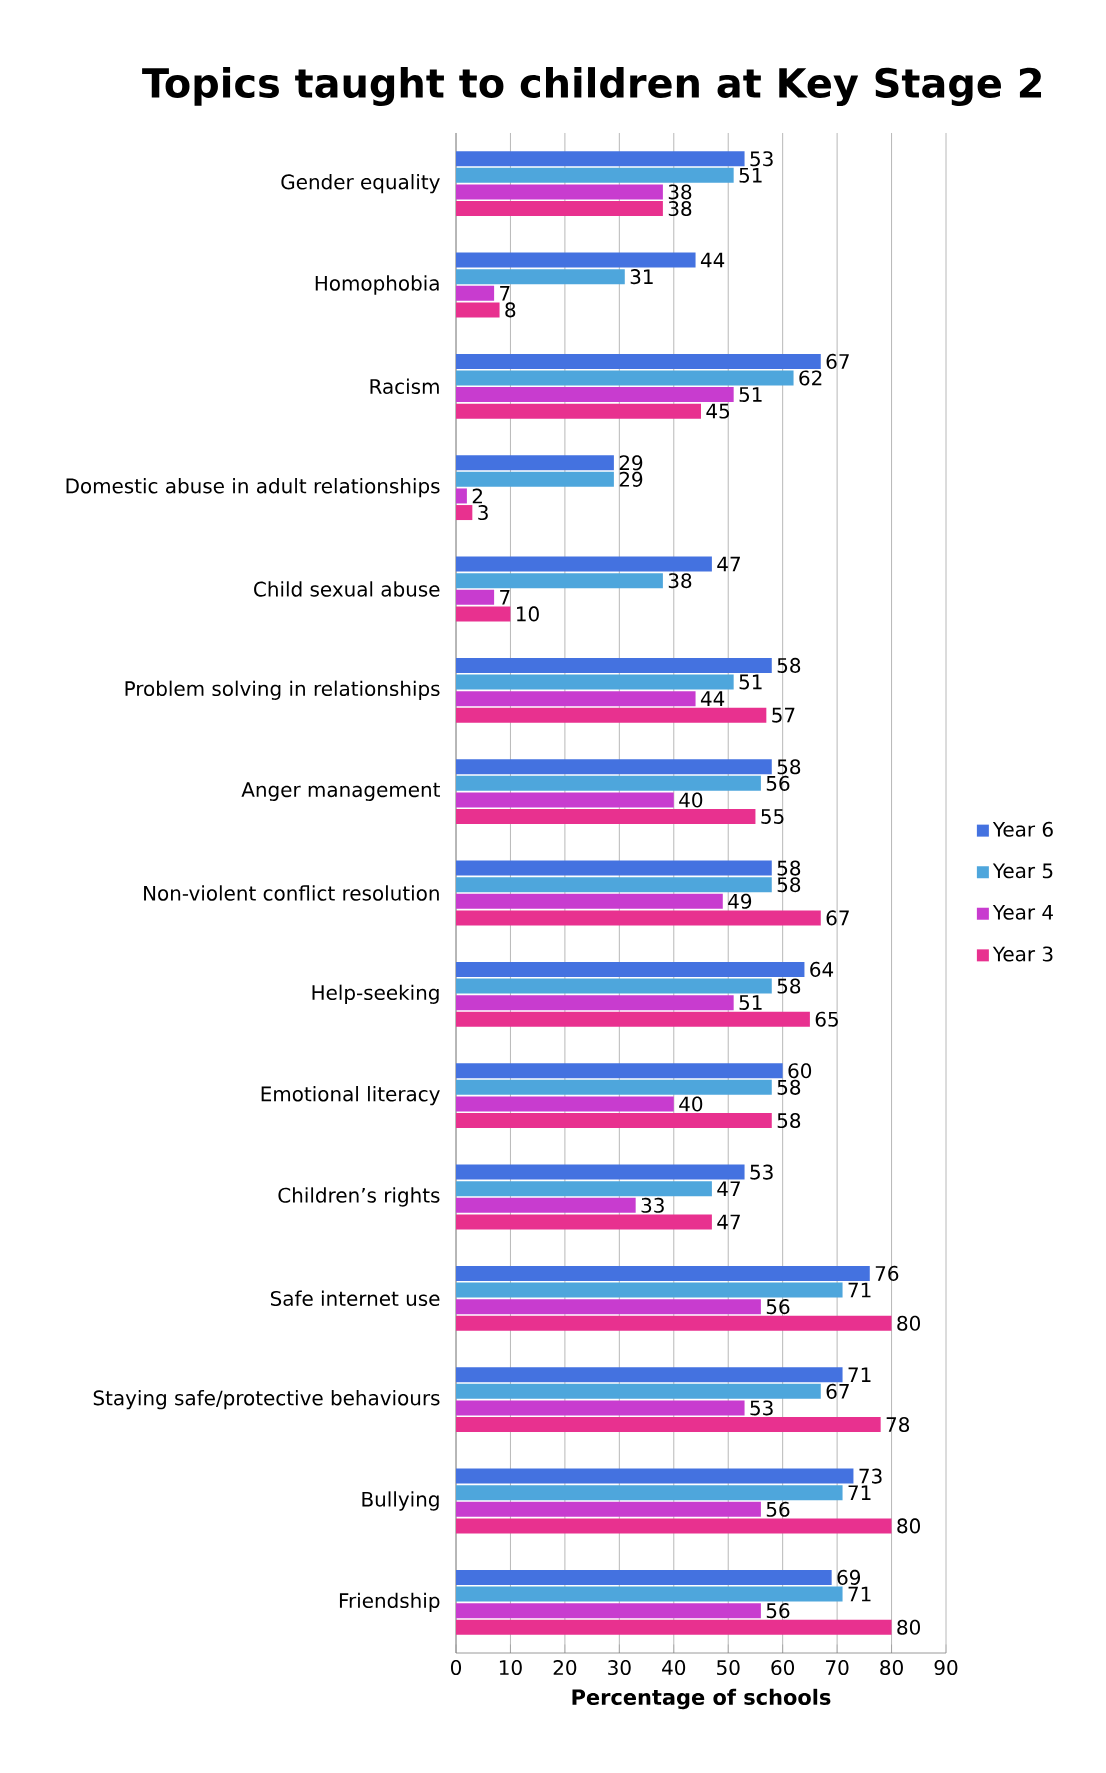  Describe the element at coordinates (360, 183) in the screenshot. I see `y-tick-label: Gender equality` at that location.